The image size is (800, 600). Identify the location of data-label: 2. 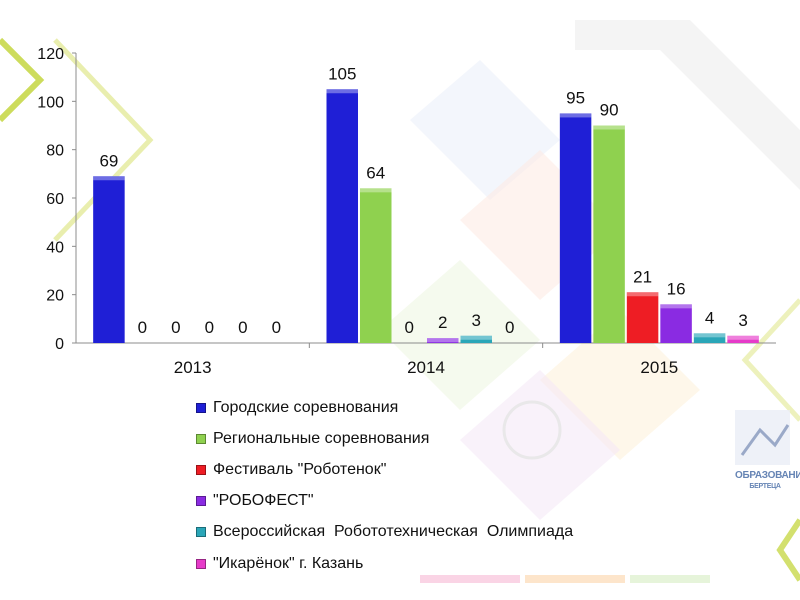
(442, 322).